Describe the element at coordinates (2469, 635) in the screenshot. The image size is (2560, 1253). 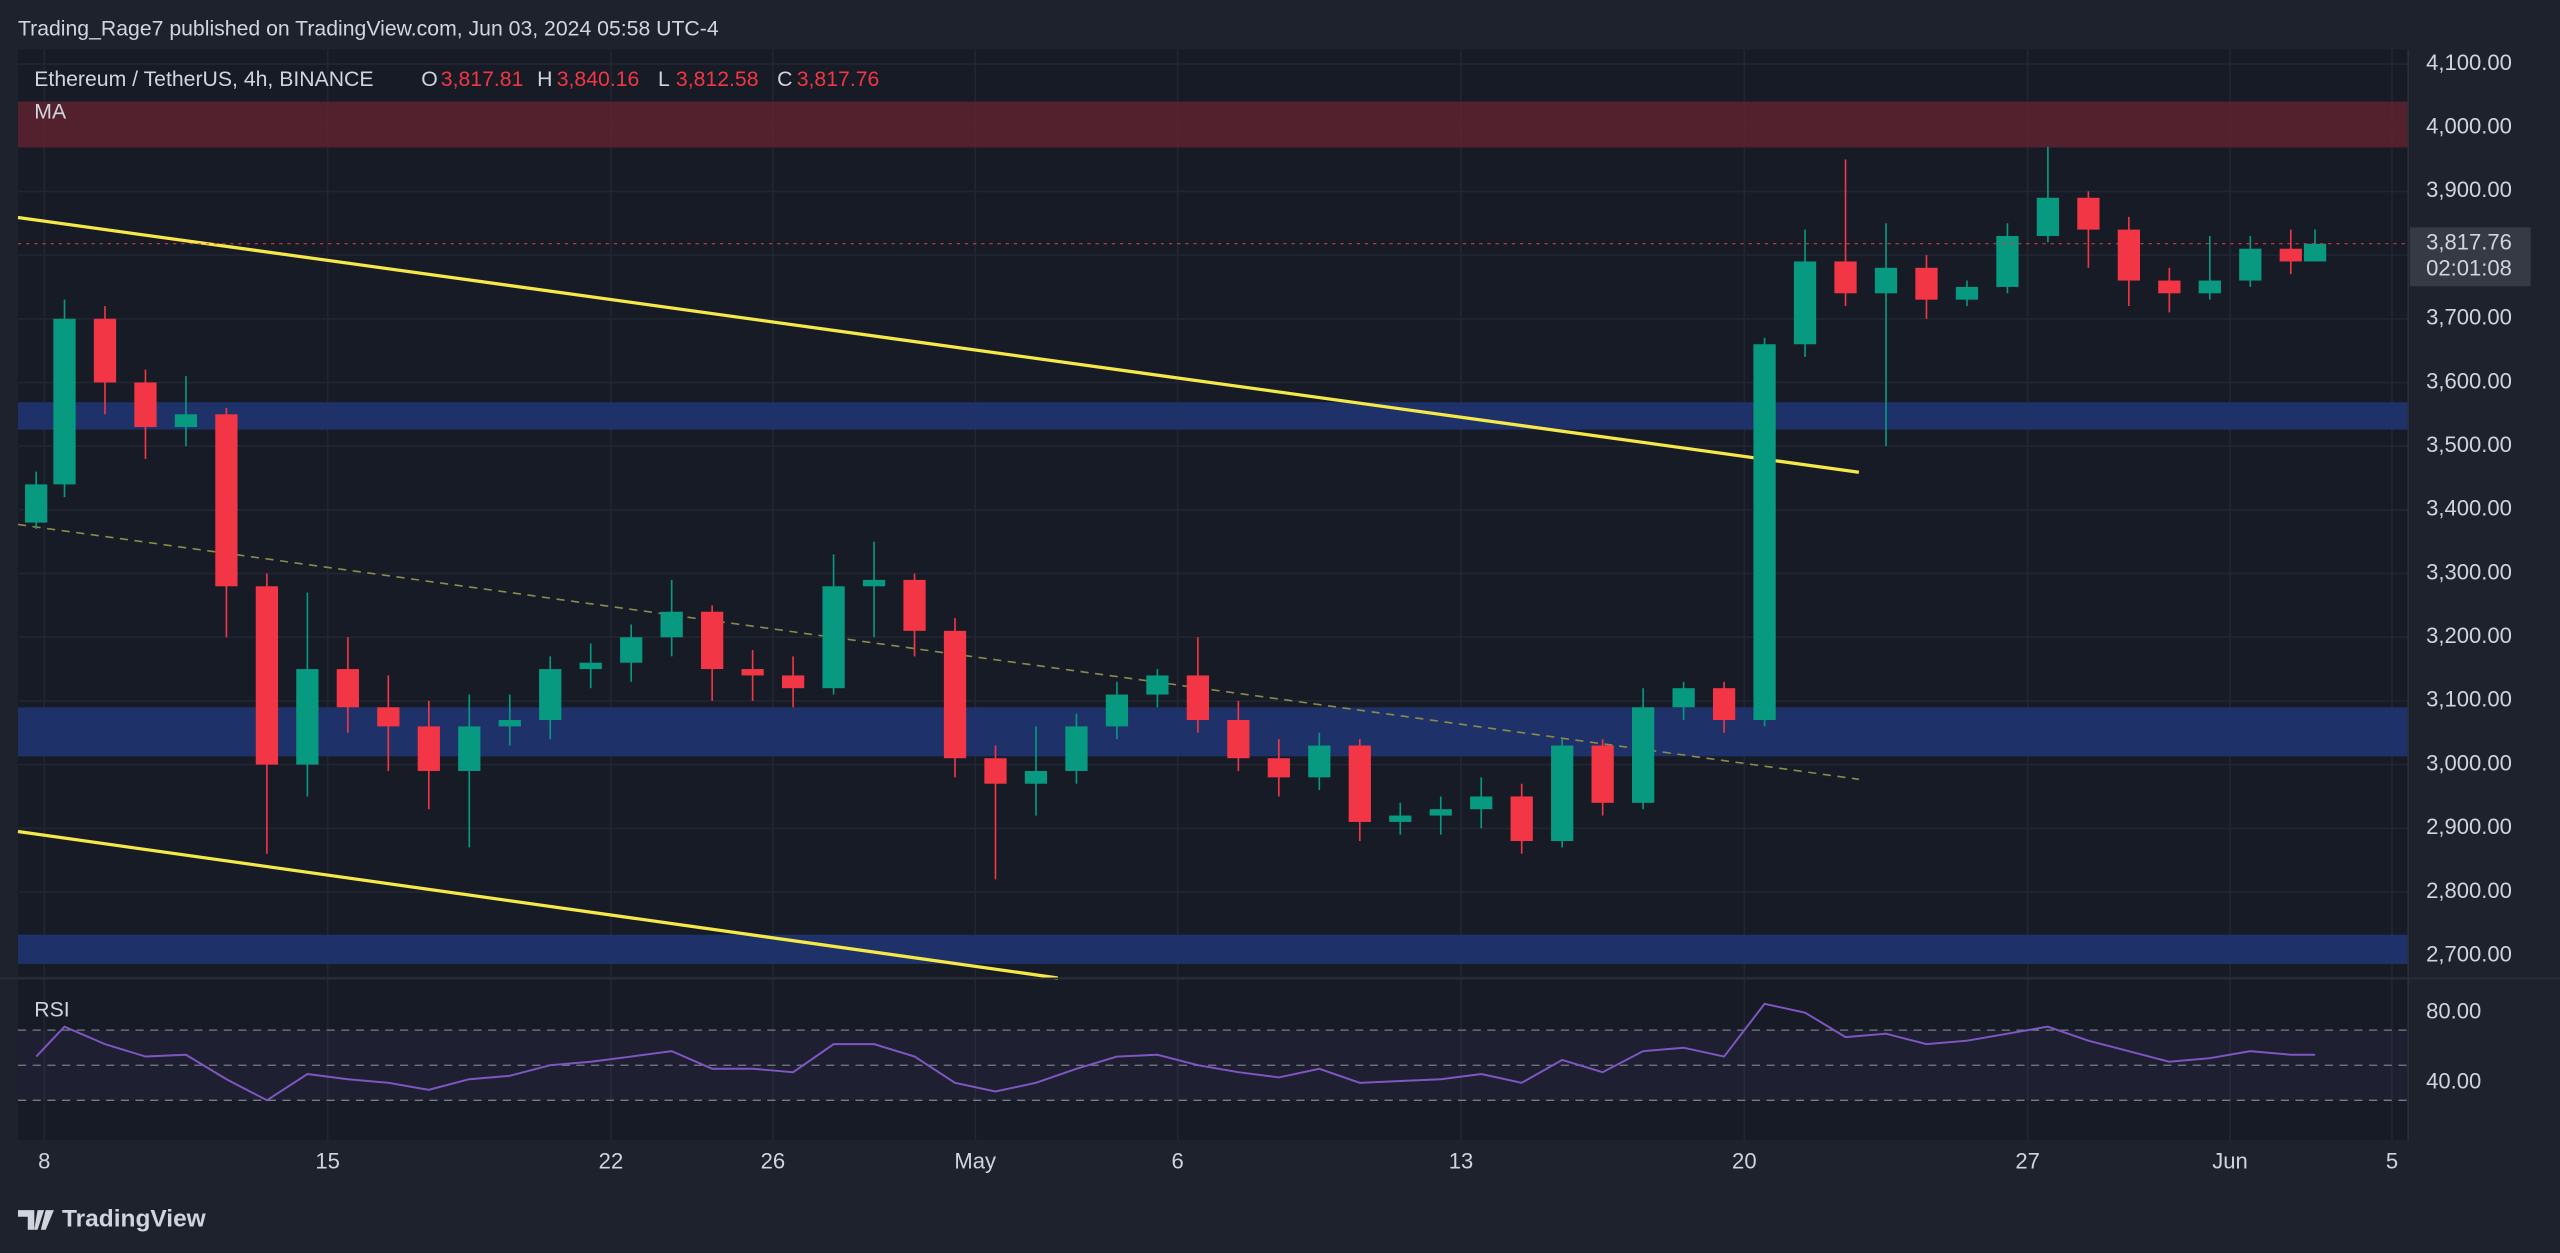
I see `y-tick-label: 3,200.00` at that location.